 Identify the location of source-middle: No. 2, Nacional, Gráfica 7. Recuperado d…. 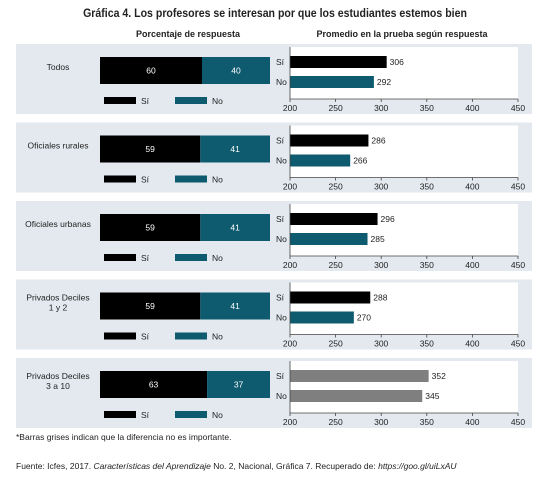
(294, 466).